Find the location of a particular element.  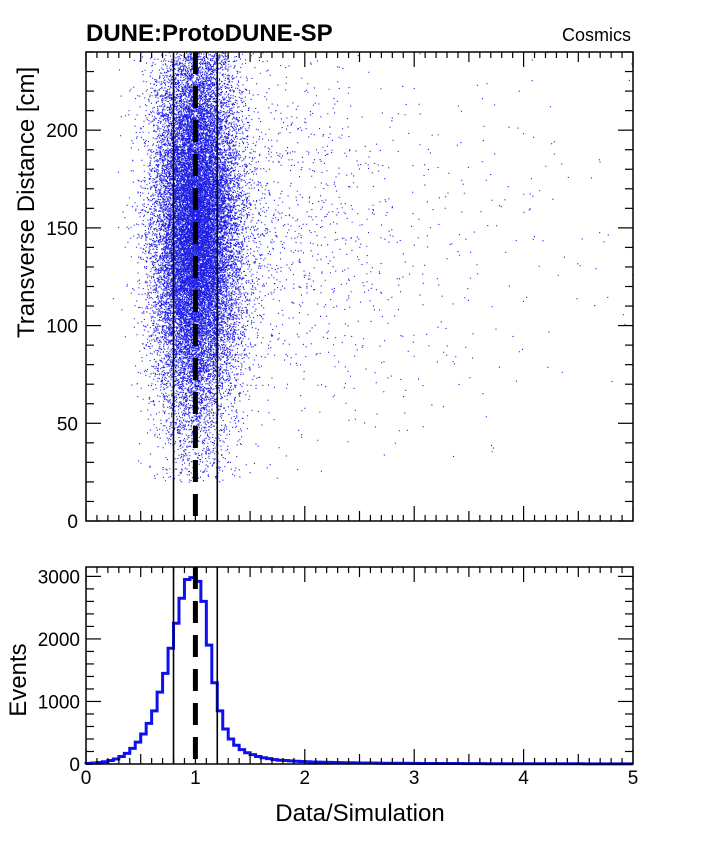

histogram-x-tick-label: 0 is located at coordinates (86, 778).